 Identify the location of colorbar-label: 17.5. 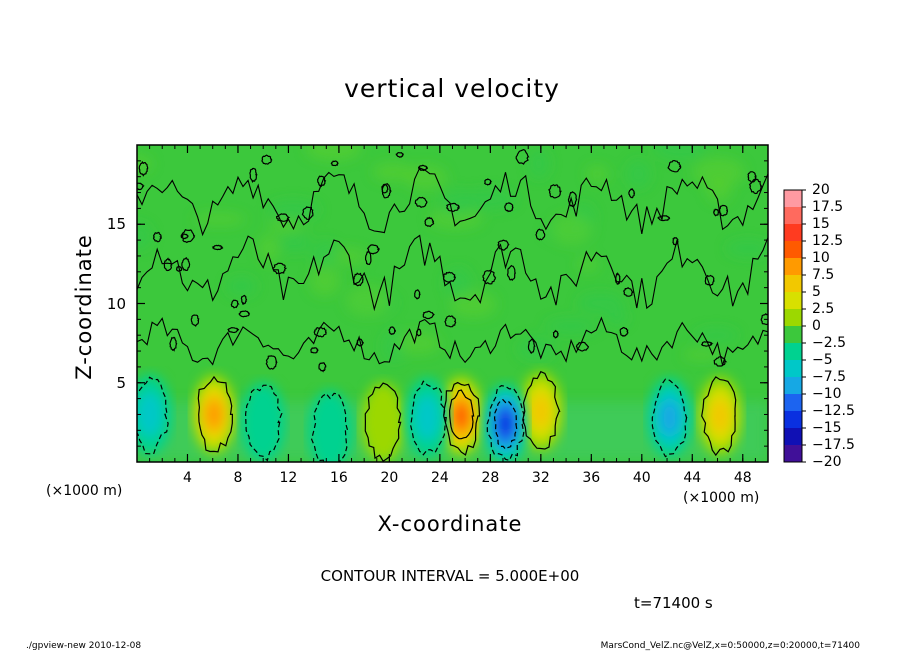
(828, 207).